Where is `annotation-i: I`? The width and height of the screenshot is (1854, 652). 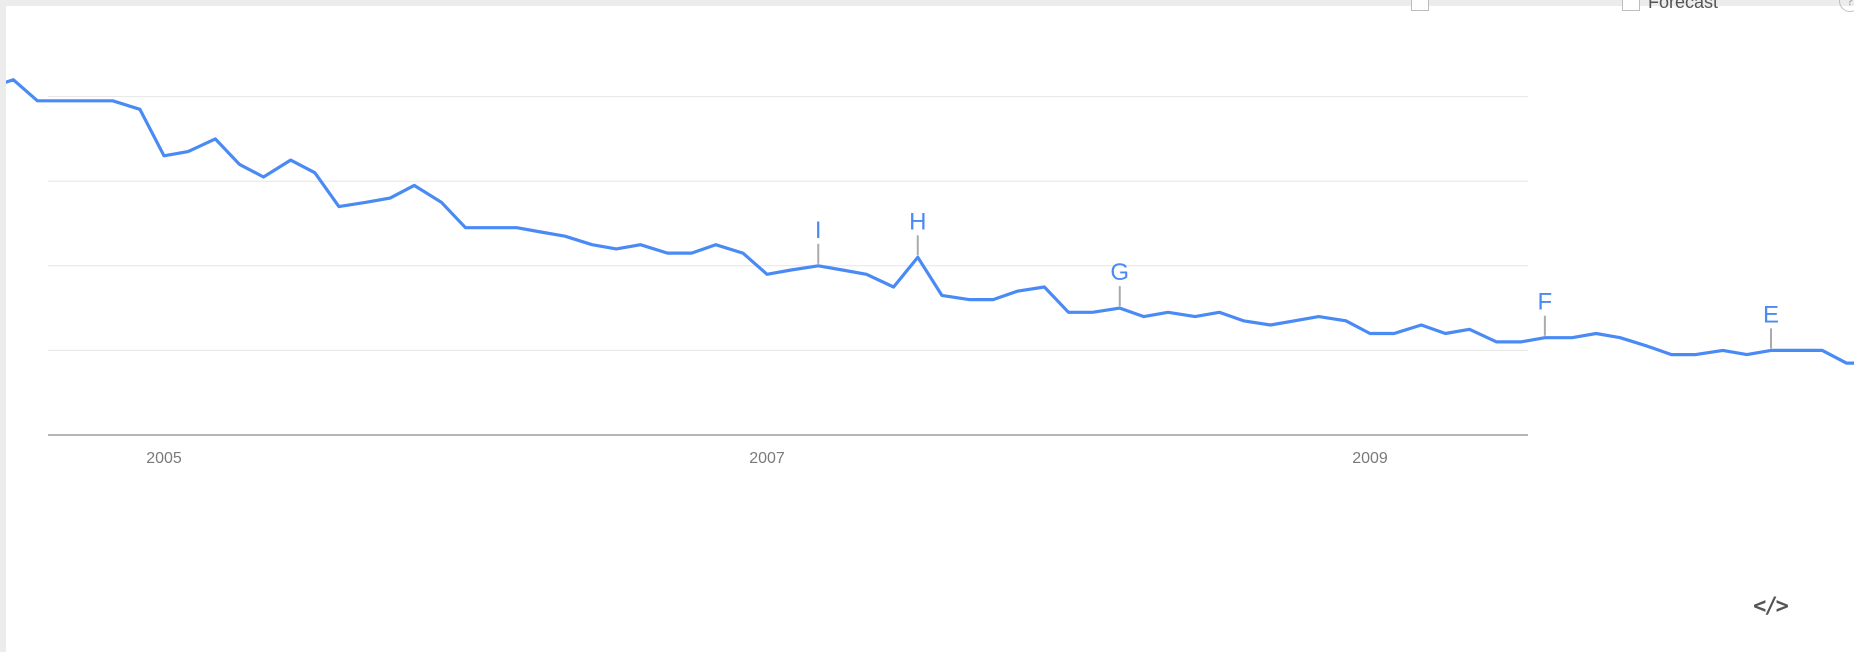 annotation-i: I is located at coordinates (818, 240).